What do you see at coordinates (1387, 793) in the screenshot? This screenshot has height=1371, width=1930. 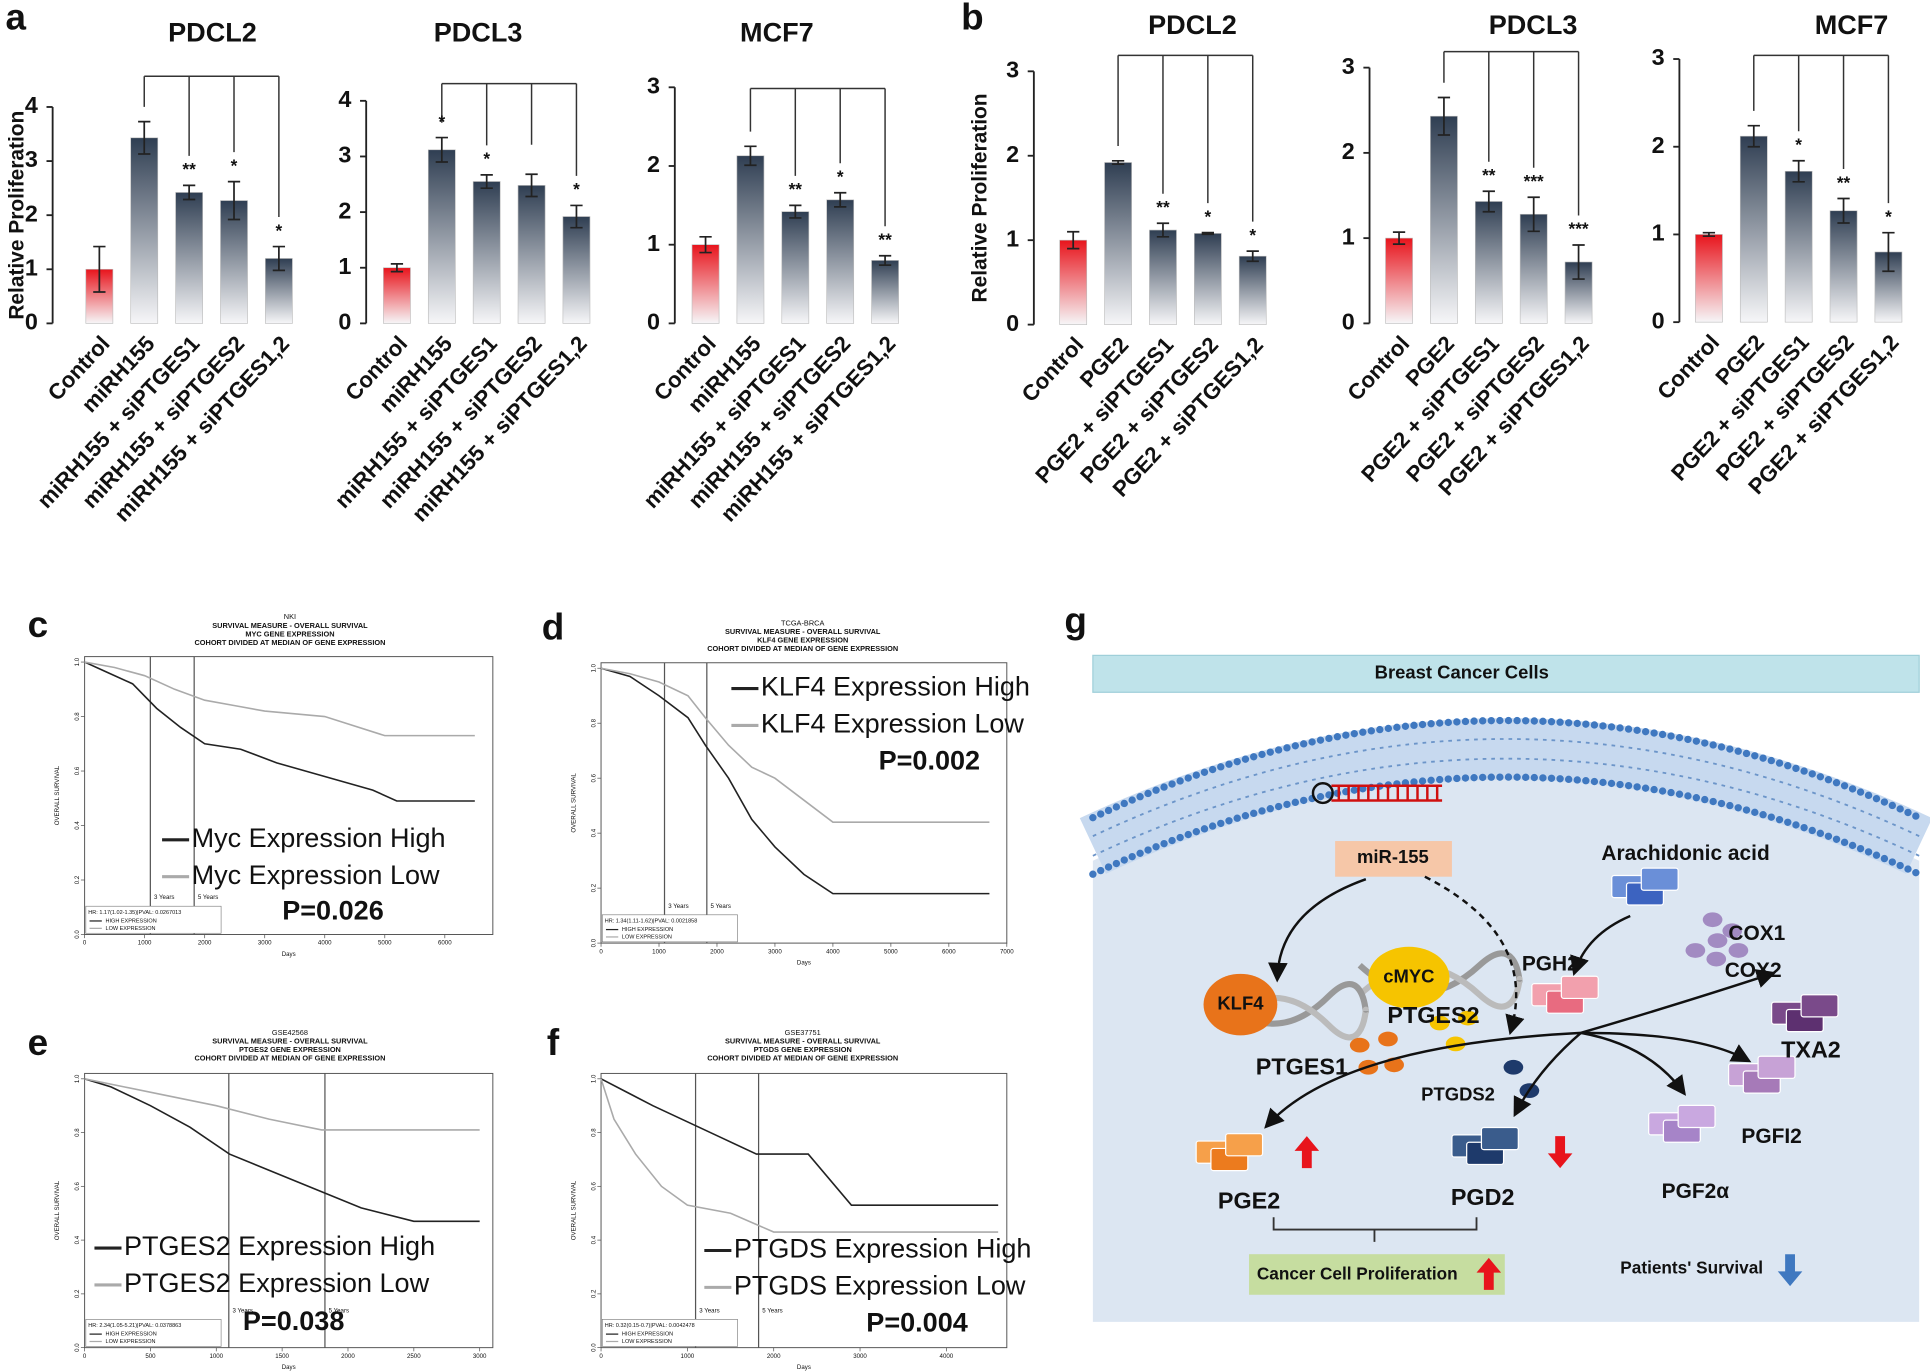 I see `hairpin-stem` at bounding box center [1387, 793].